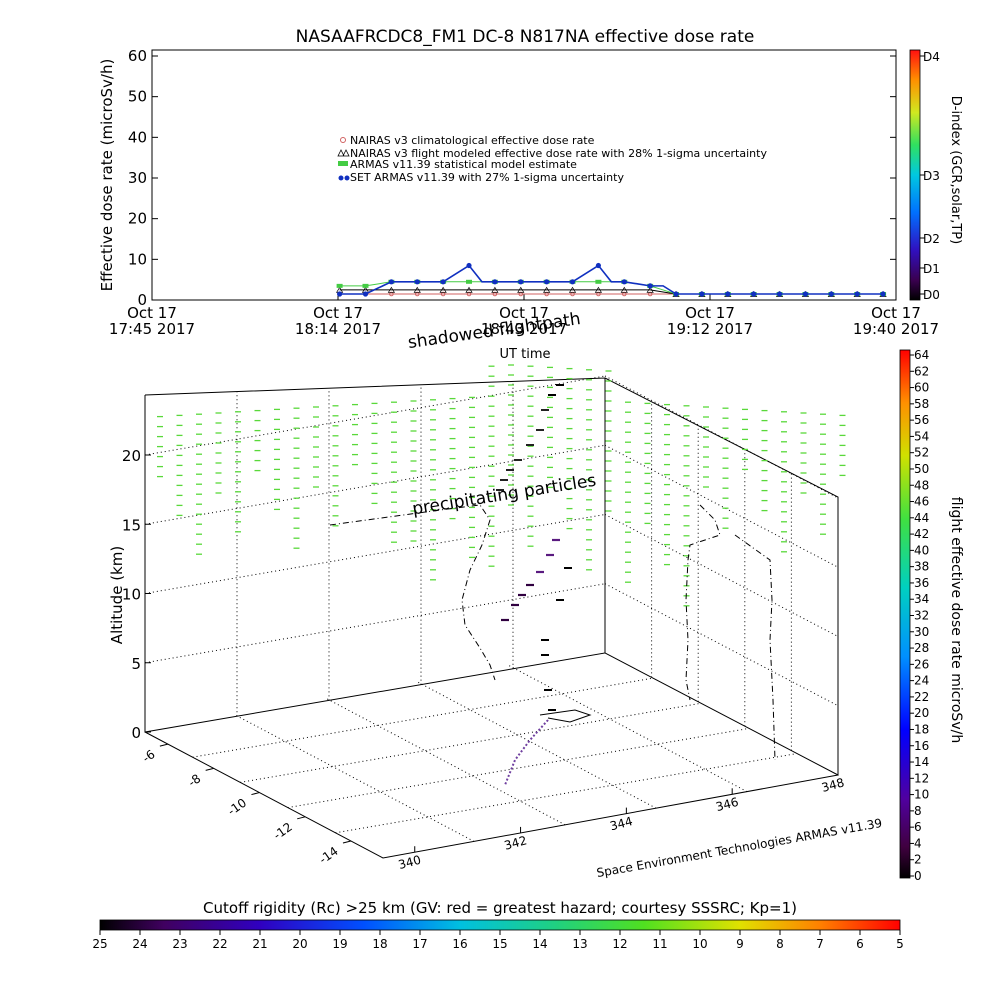  I want to click on dose-colorbar-tick-label: 42, so click(921, 534).